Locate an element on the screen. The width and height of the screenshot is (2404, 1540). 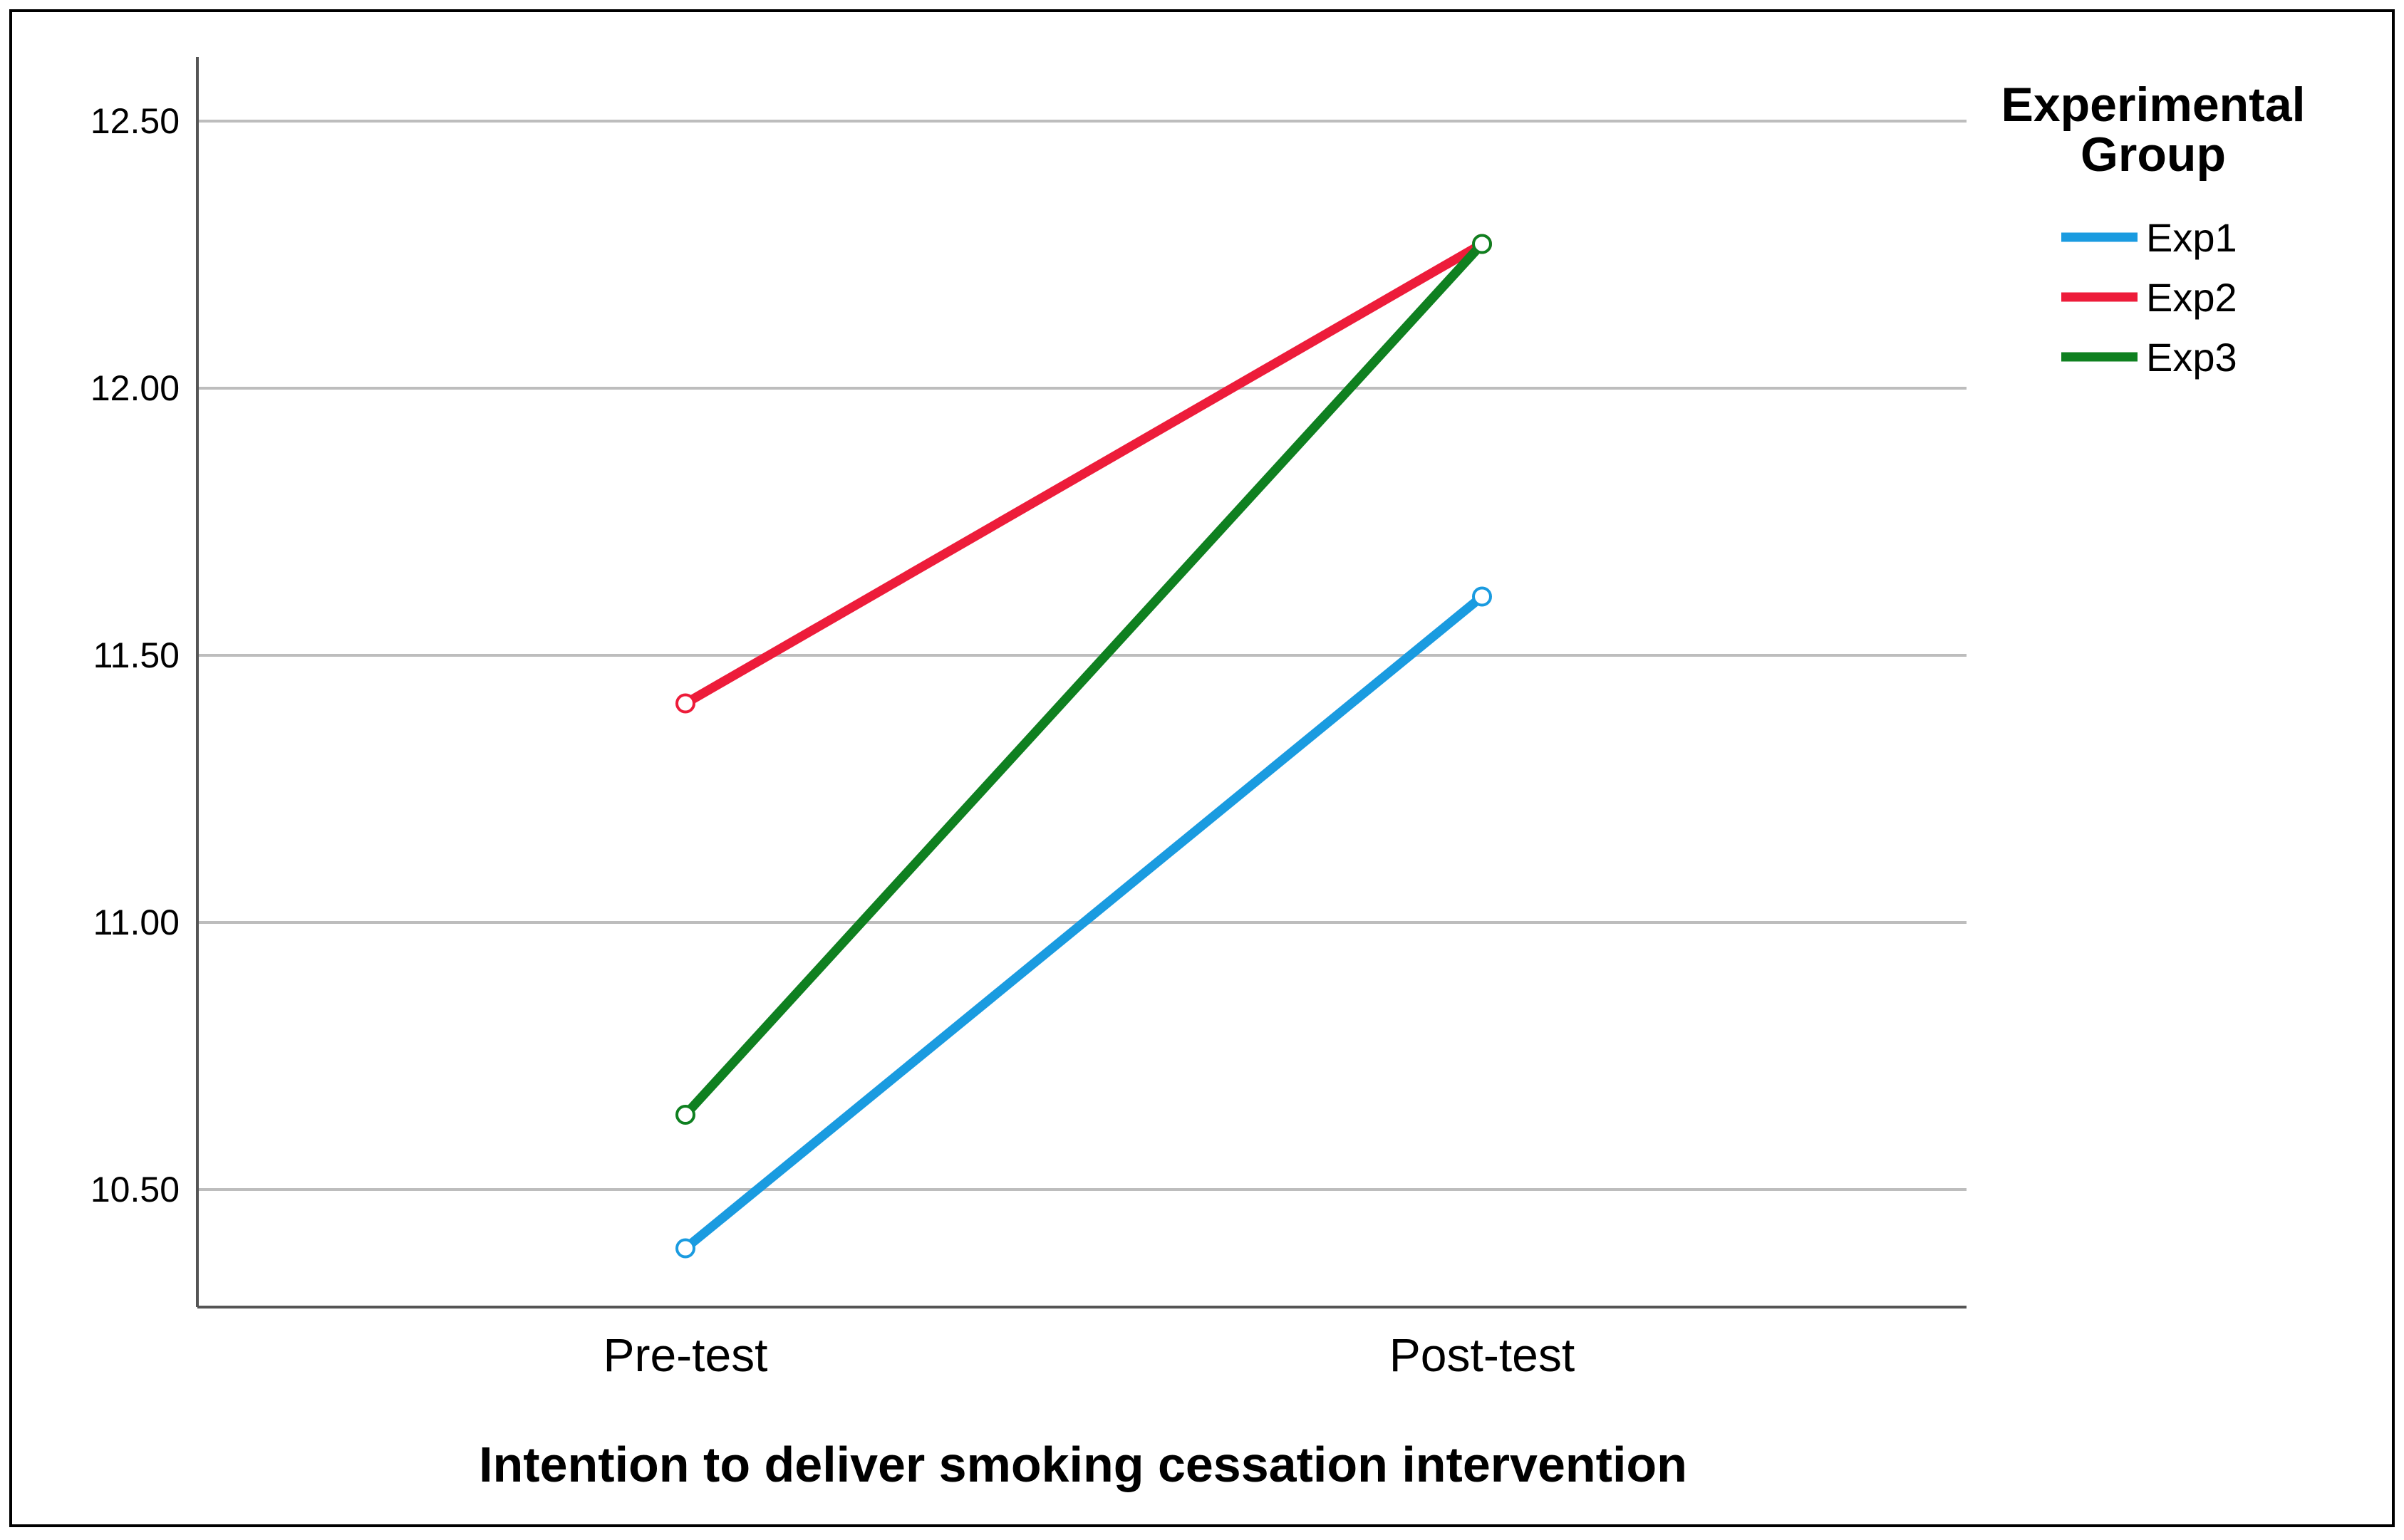
x-category-label: Pre-test is located at coordinates (685, 1355).